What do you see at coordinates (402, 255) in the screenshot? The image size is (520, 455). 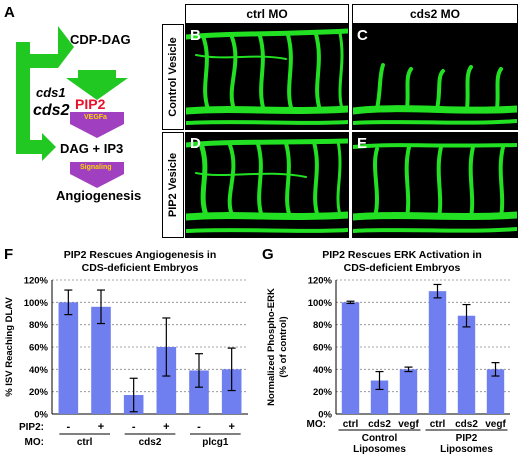 I see `chart-g-title-line1: PIP2 Rescues ERK Activation in` at bounding box center [402, 255].